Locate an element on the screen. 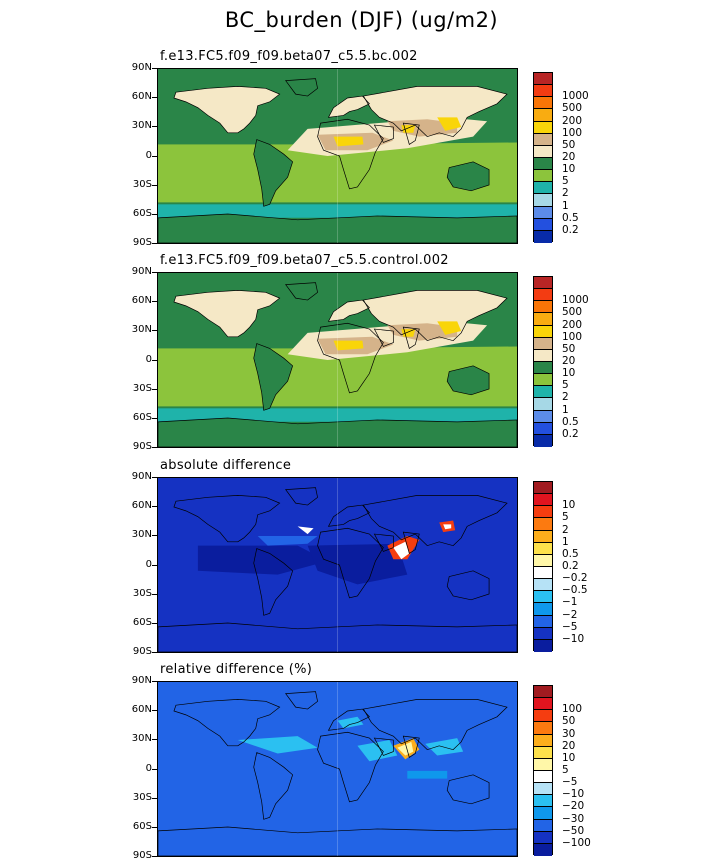 The image size is (723, 865). colorbar-label: 20 is located at coordinates (569, 361).